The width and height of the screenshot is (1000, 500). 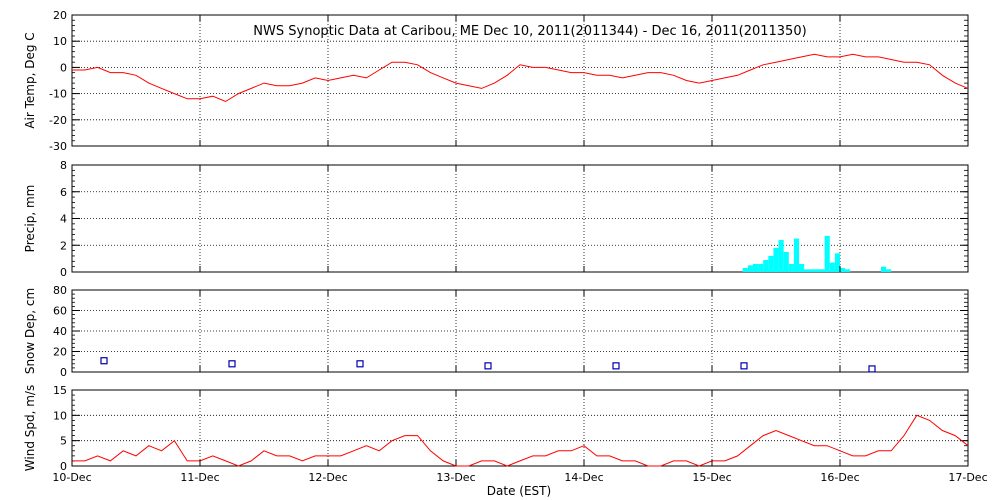 I want to click on y-tick-label: -20, so click(x=58, y=120).